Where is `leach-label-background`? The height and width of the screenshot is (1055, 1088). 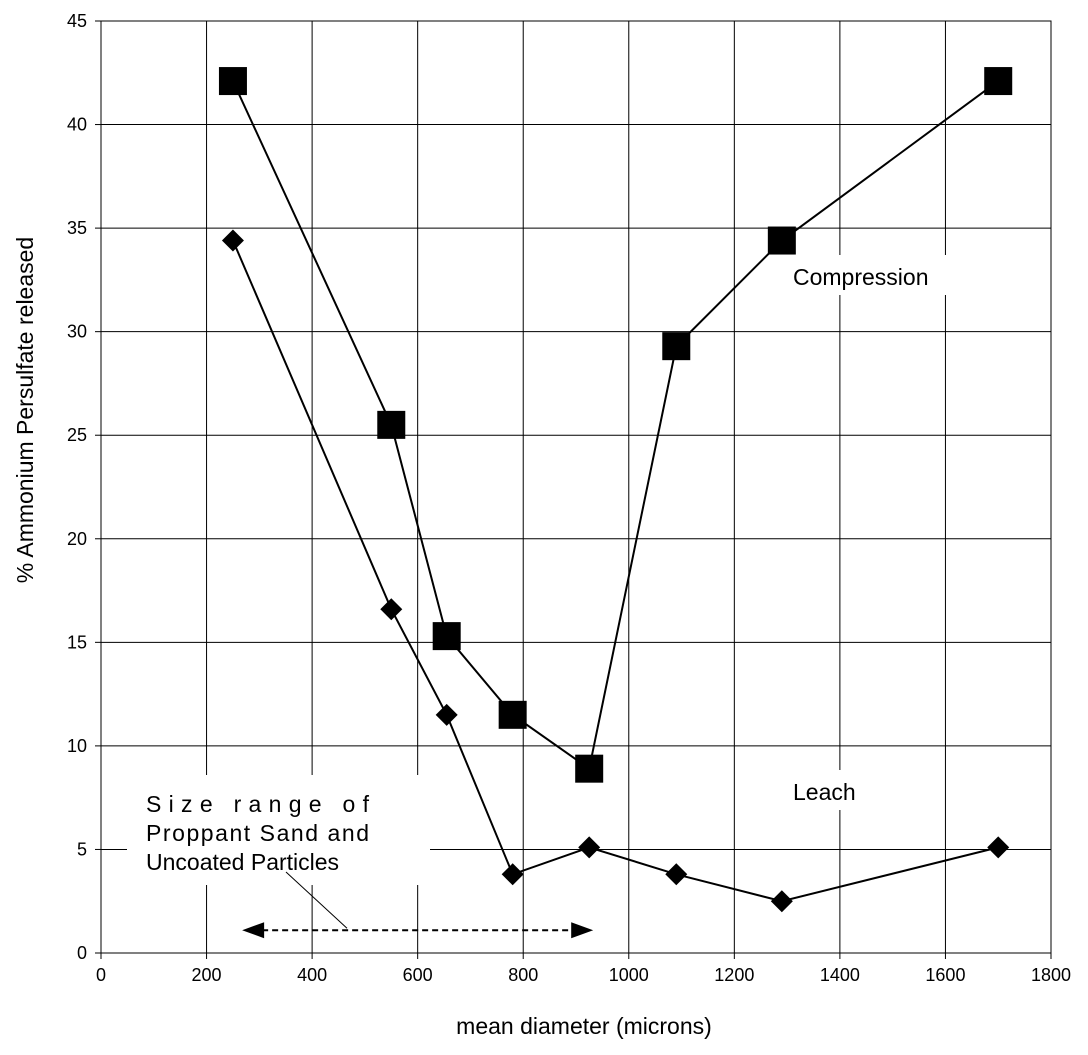
leach-label-background is located at coordinates (832, 790).